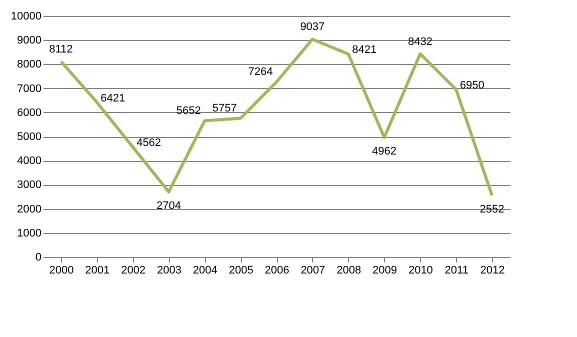 The height and width of the screenshot is (337, 577). What do you see at coordinates (113, 98) in the screenshot?
I see `data-label: 6421` at bounding box center [113, 98].